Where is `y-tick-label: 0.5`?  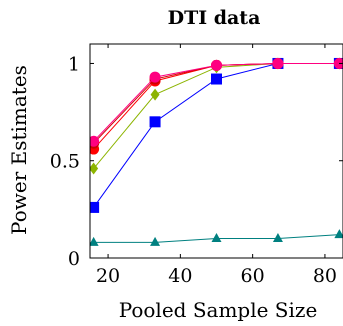
y-tick-label: 0.5 is located at coordinates (65, 162).